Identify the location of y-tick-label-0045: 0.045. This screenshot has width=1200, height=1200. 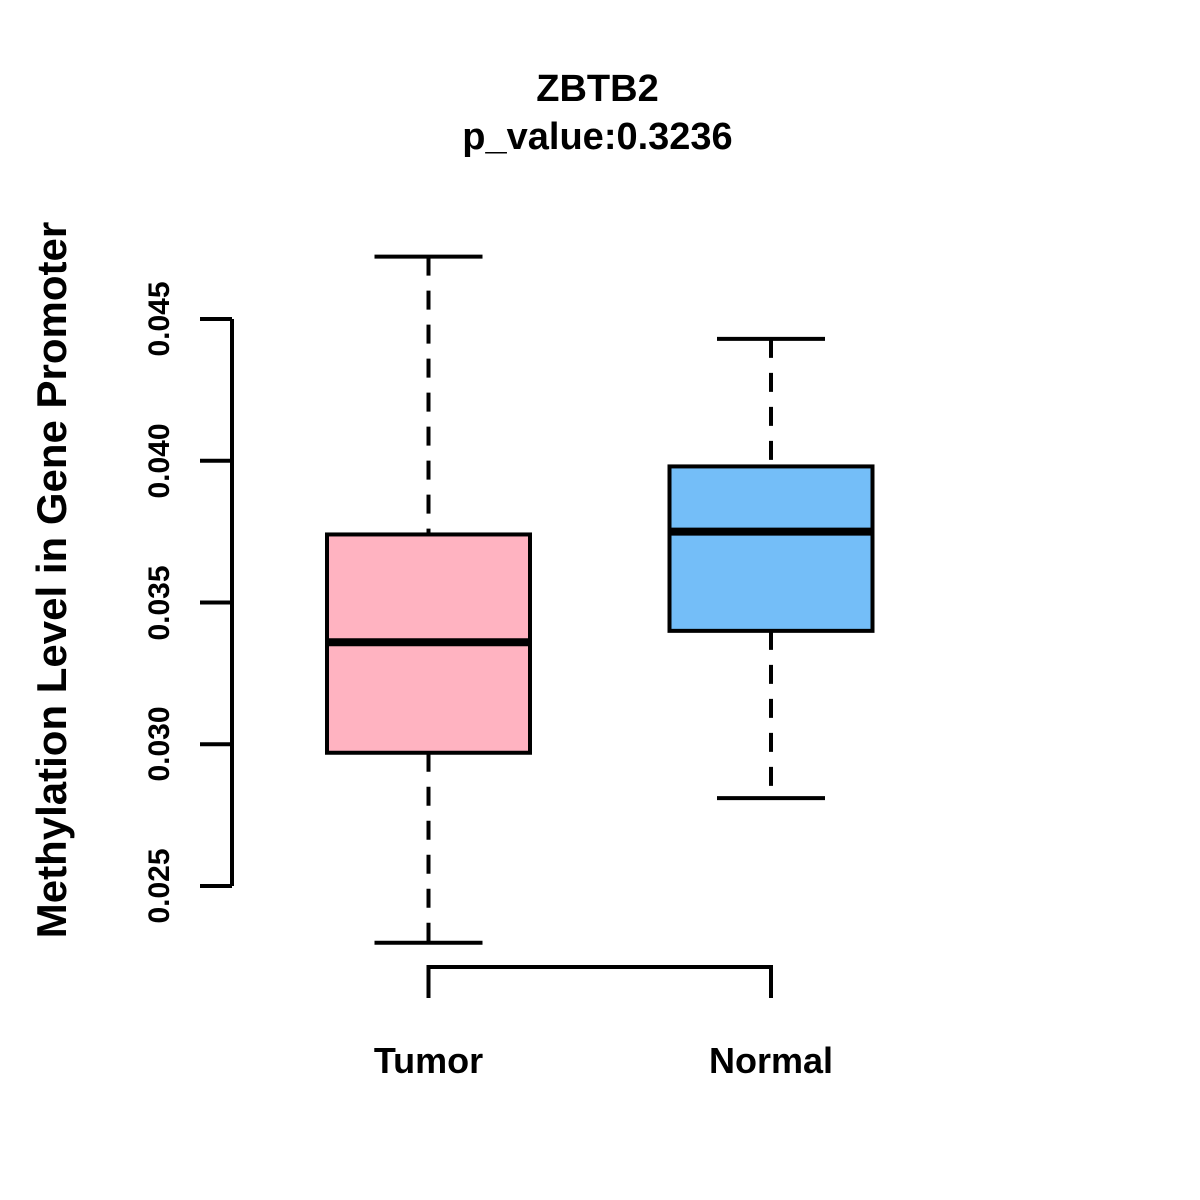
(159, 319).